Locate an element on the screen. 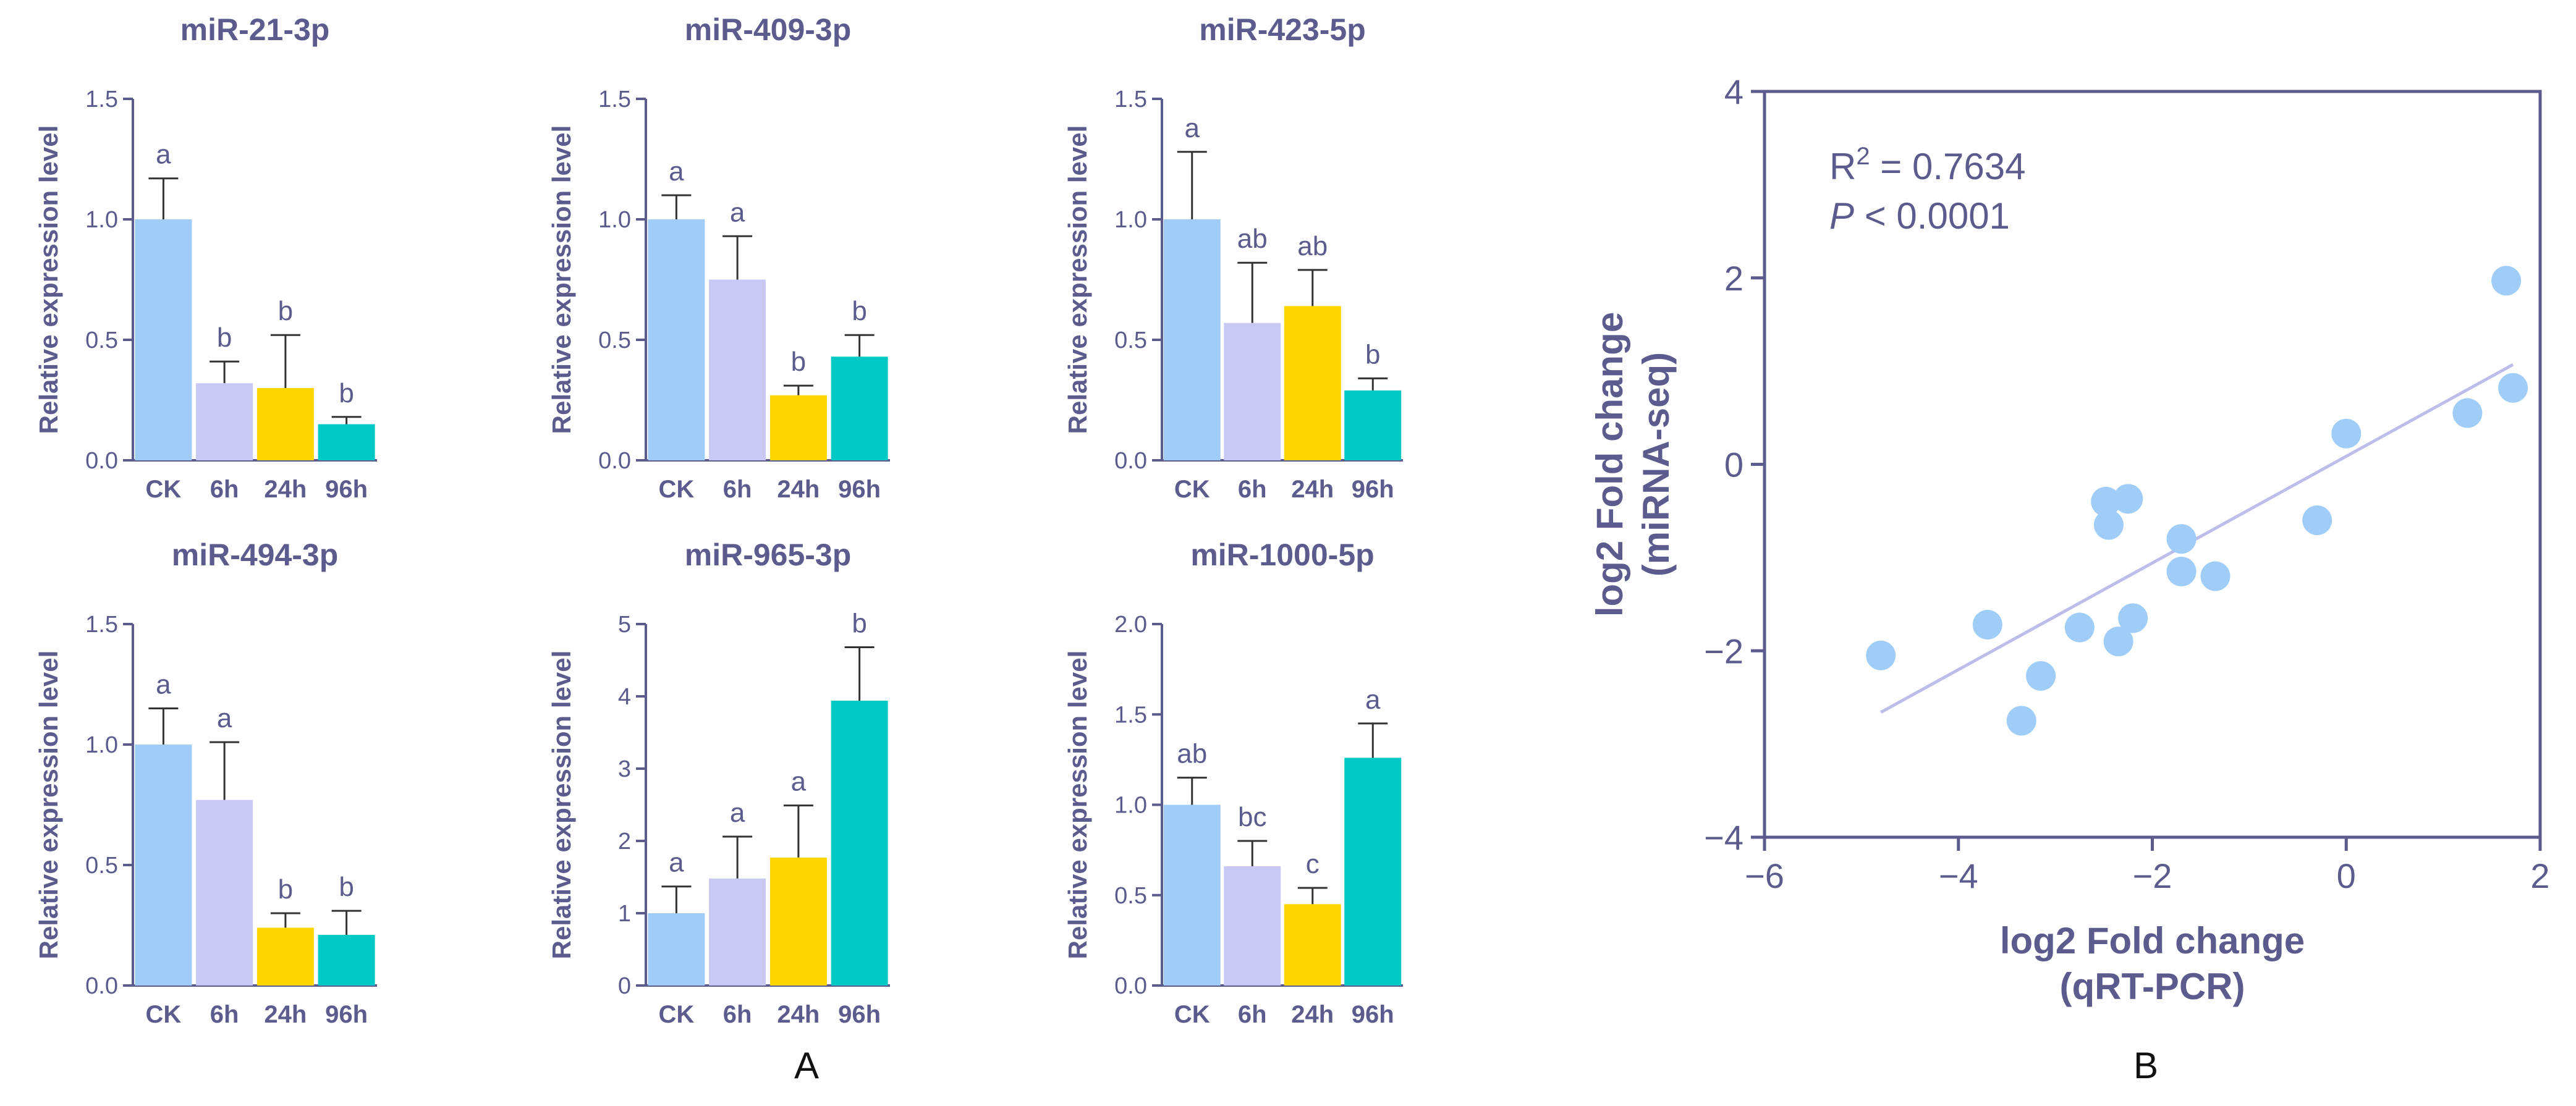  panel-label-a: A is located at coordinates (806, 1065).